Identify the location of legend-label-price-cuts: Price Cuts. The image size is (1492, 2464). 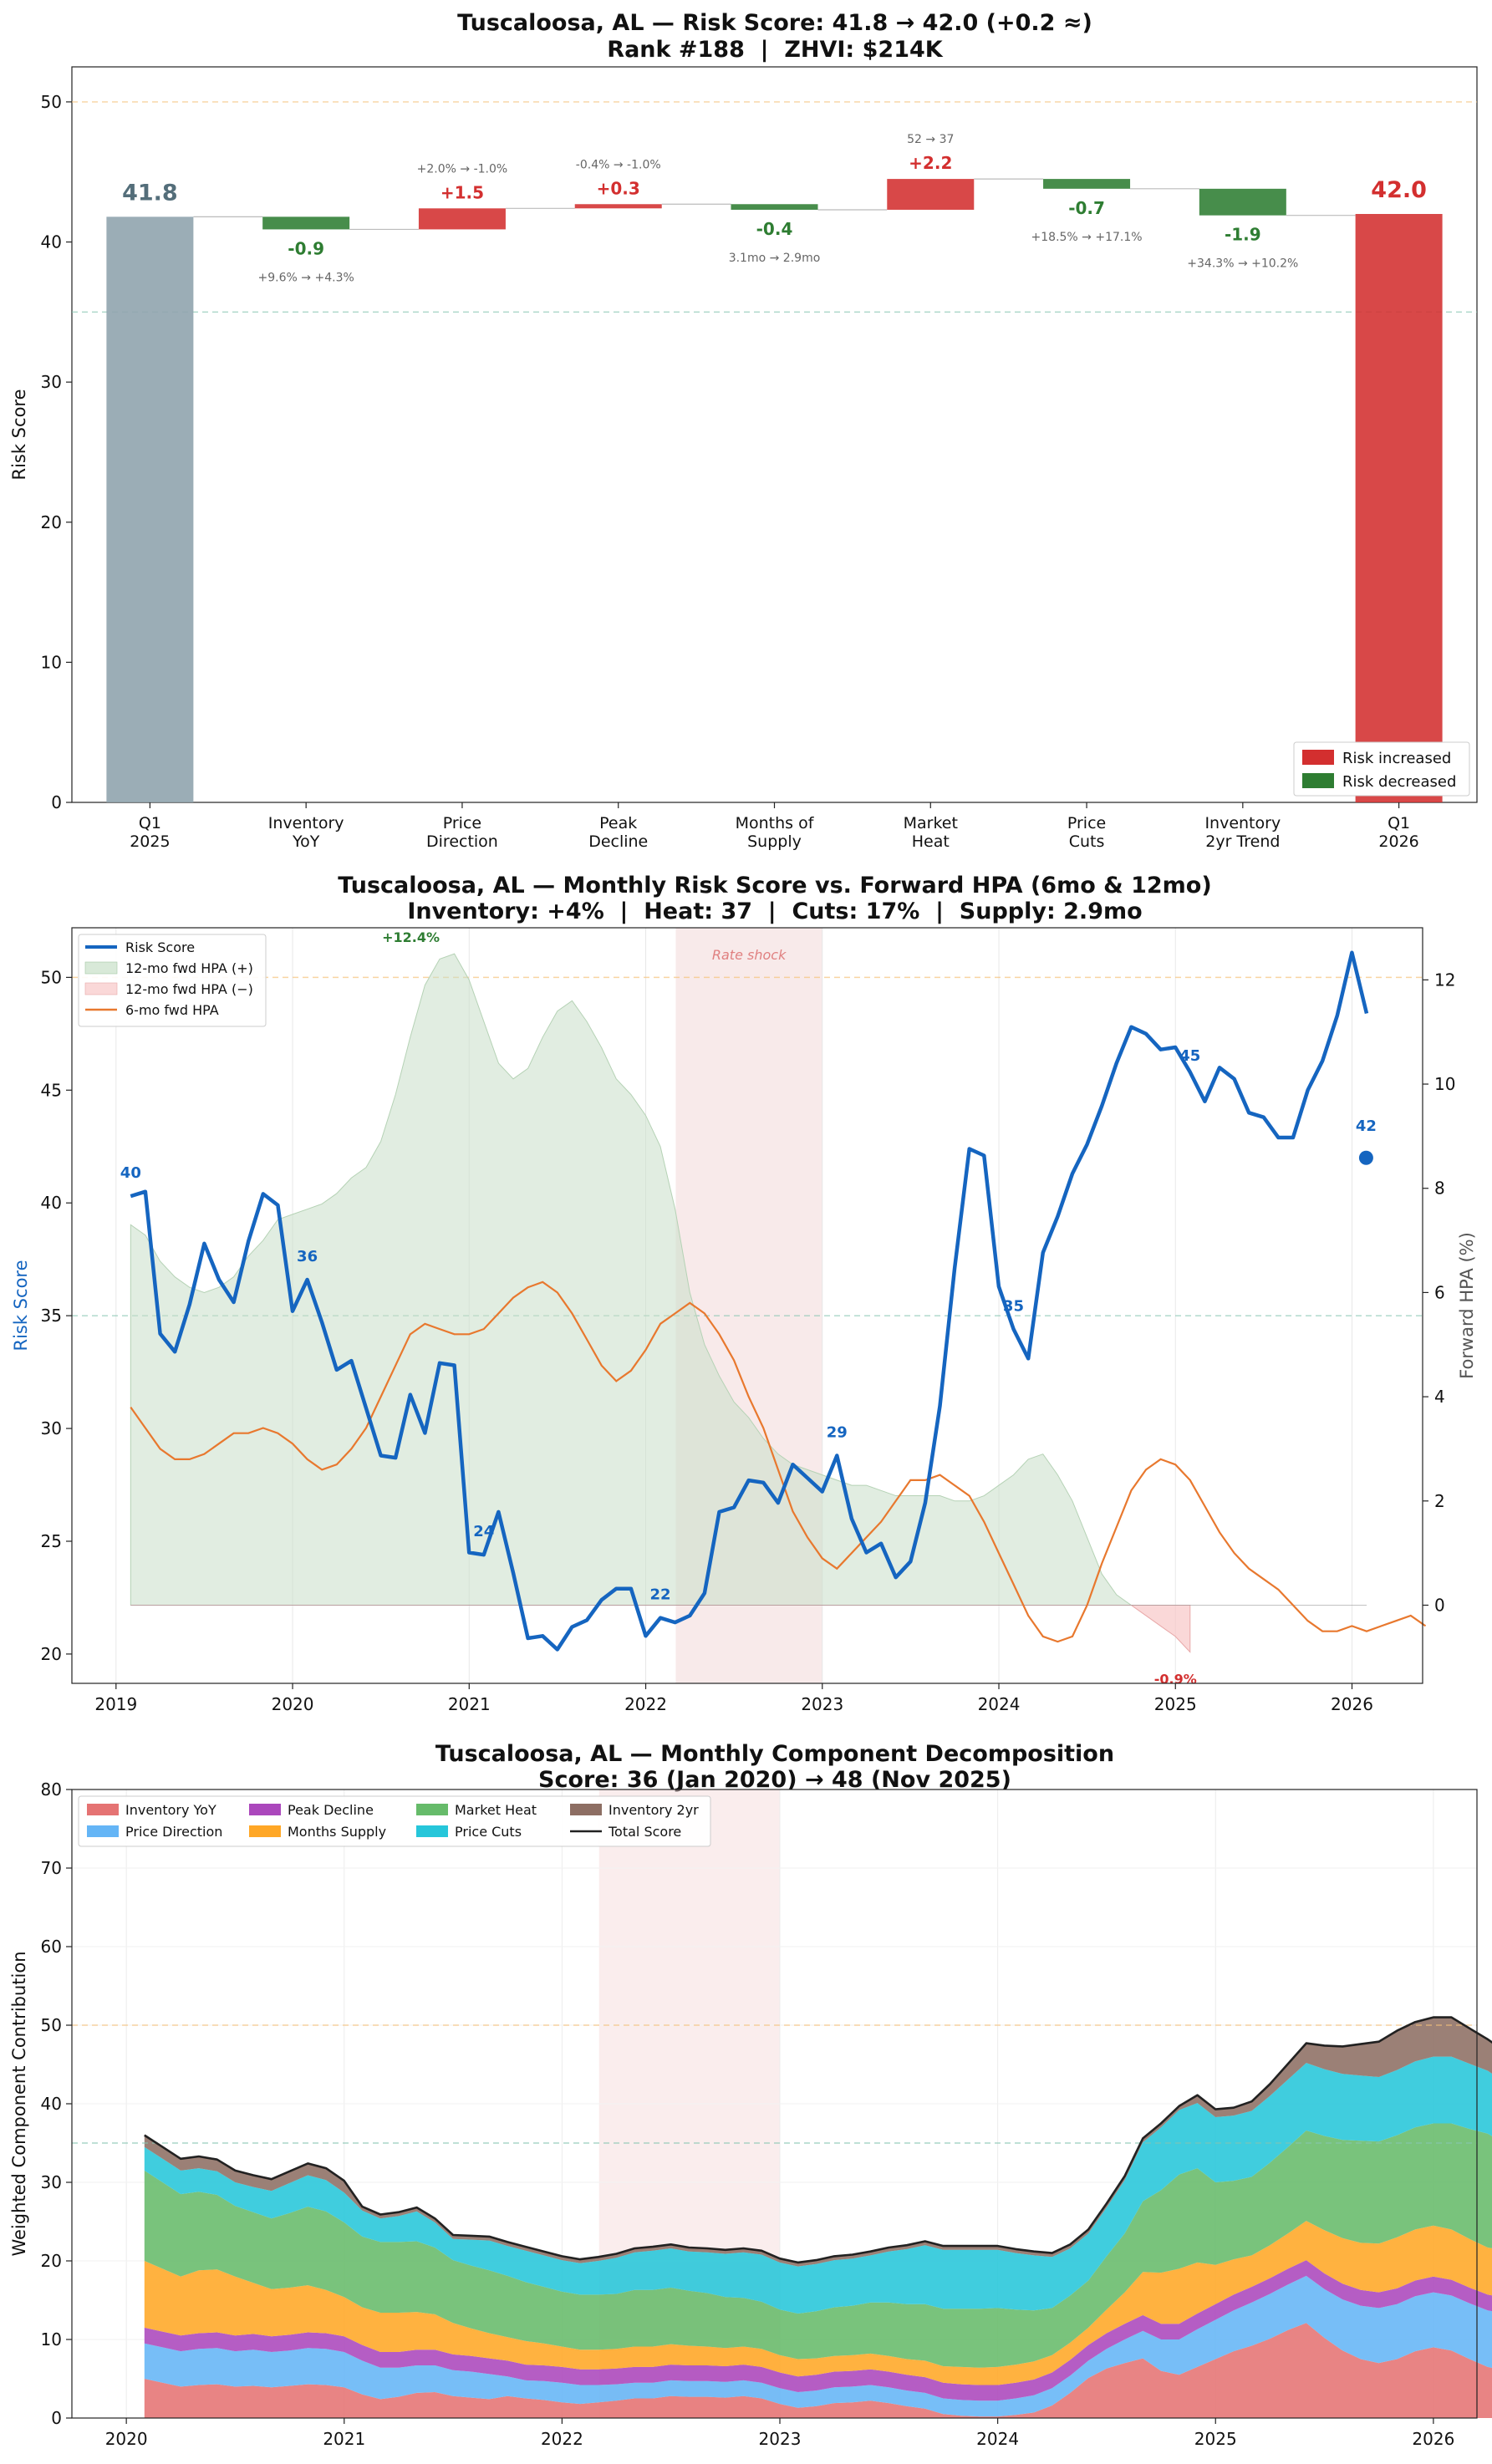
(489, 1832).